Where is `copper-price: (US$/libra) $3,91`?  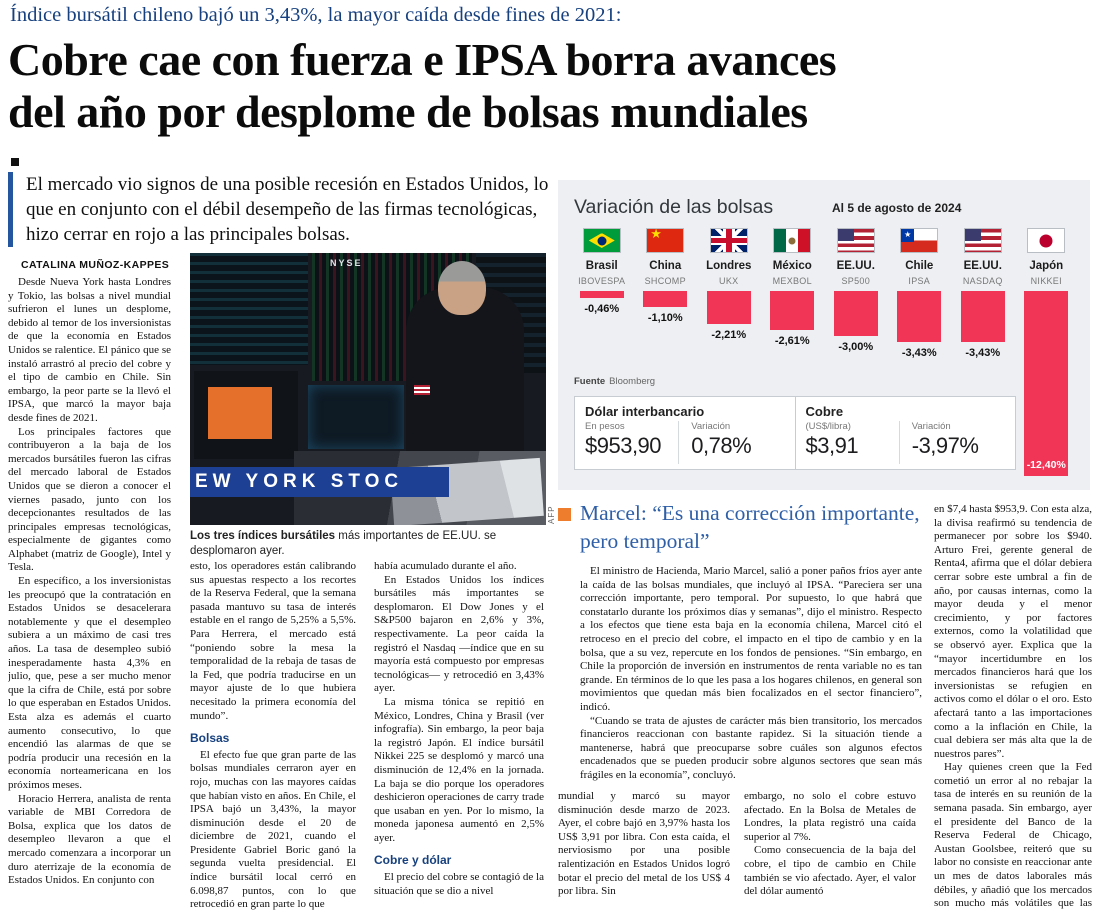
copper-price: (US$/libra) $3,91 is located at coordinates (852, 442).